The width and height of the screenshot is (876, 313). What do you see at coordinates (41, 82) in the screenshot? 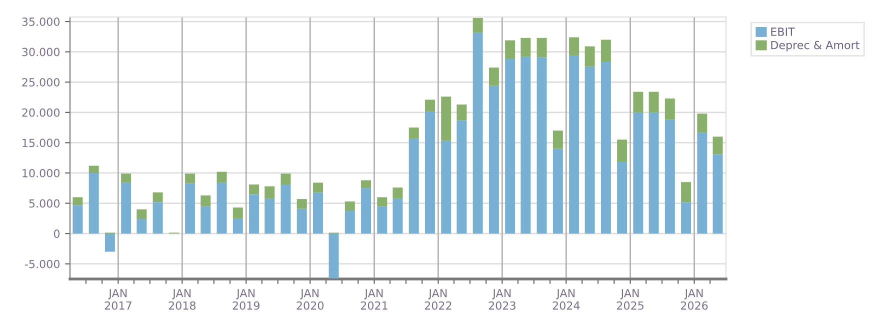
I see `y-tick-label: 25.000` at bounding box center [41, 82].